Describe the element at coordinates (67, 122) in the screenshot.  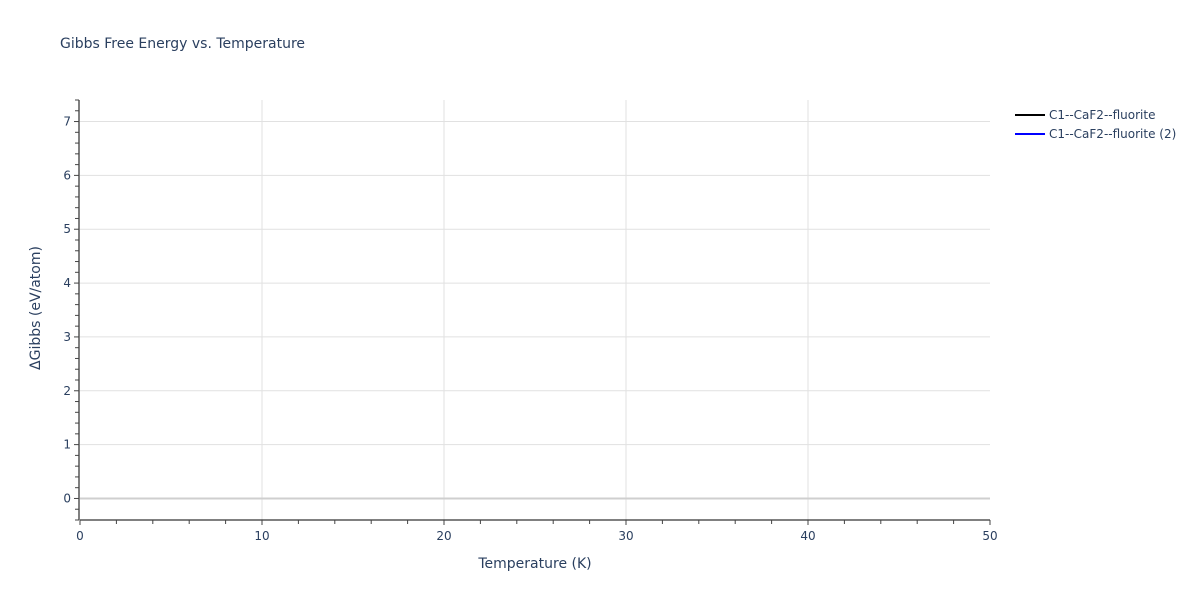
I see `y-tick-label: 7` at that location.